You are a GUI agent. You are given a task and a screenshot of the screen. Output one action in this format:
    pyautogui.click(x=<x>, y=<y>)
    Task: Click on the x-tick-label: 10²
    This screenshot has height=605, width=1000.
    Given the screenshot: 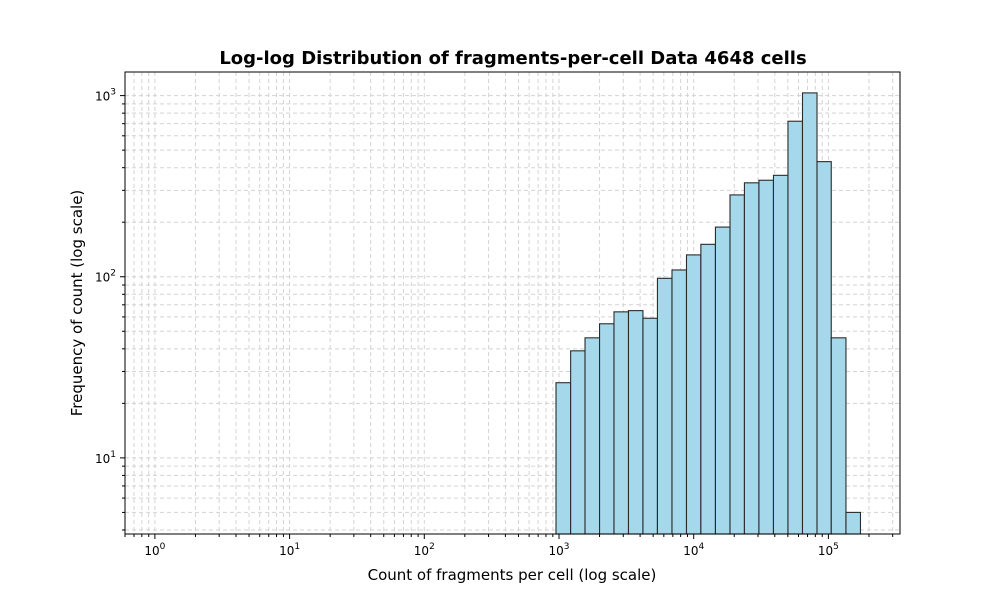 What is the action you would take?
    pyautogui.click(x=424, y=550)
    